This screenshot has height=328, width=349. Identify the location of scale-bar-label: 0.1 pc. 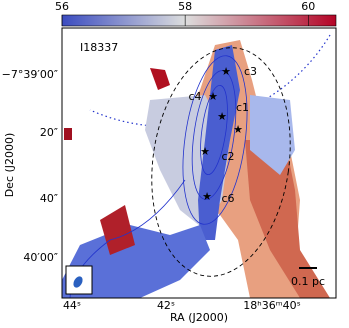
(308, 281).